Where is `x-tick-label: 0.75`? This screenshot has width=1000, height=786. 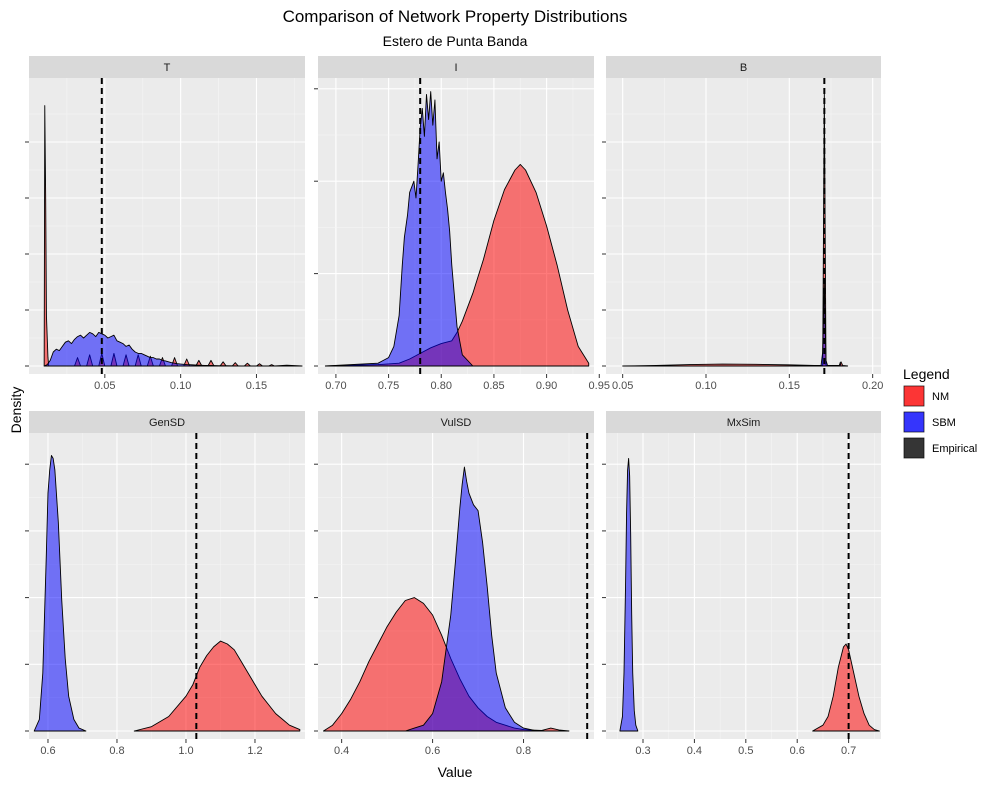
x-tick-label: 0.75 is located at coordinates (388, 386).